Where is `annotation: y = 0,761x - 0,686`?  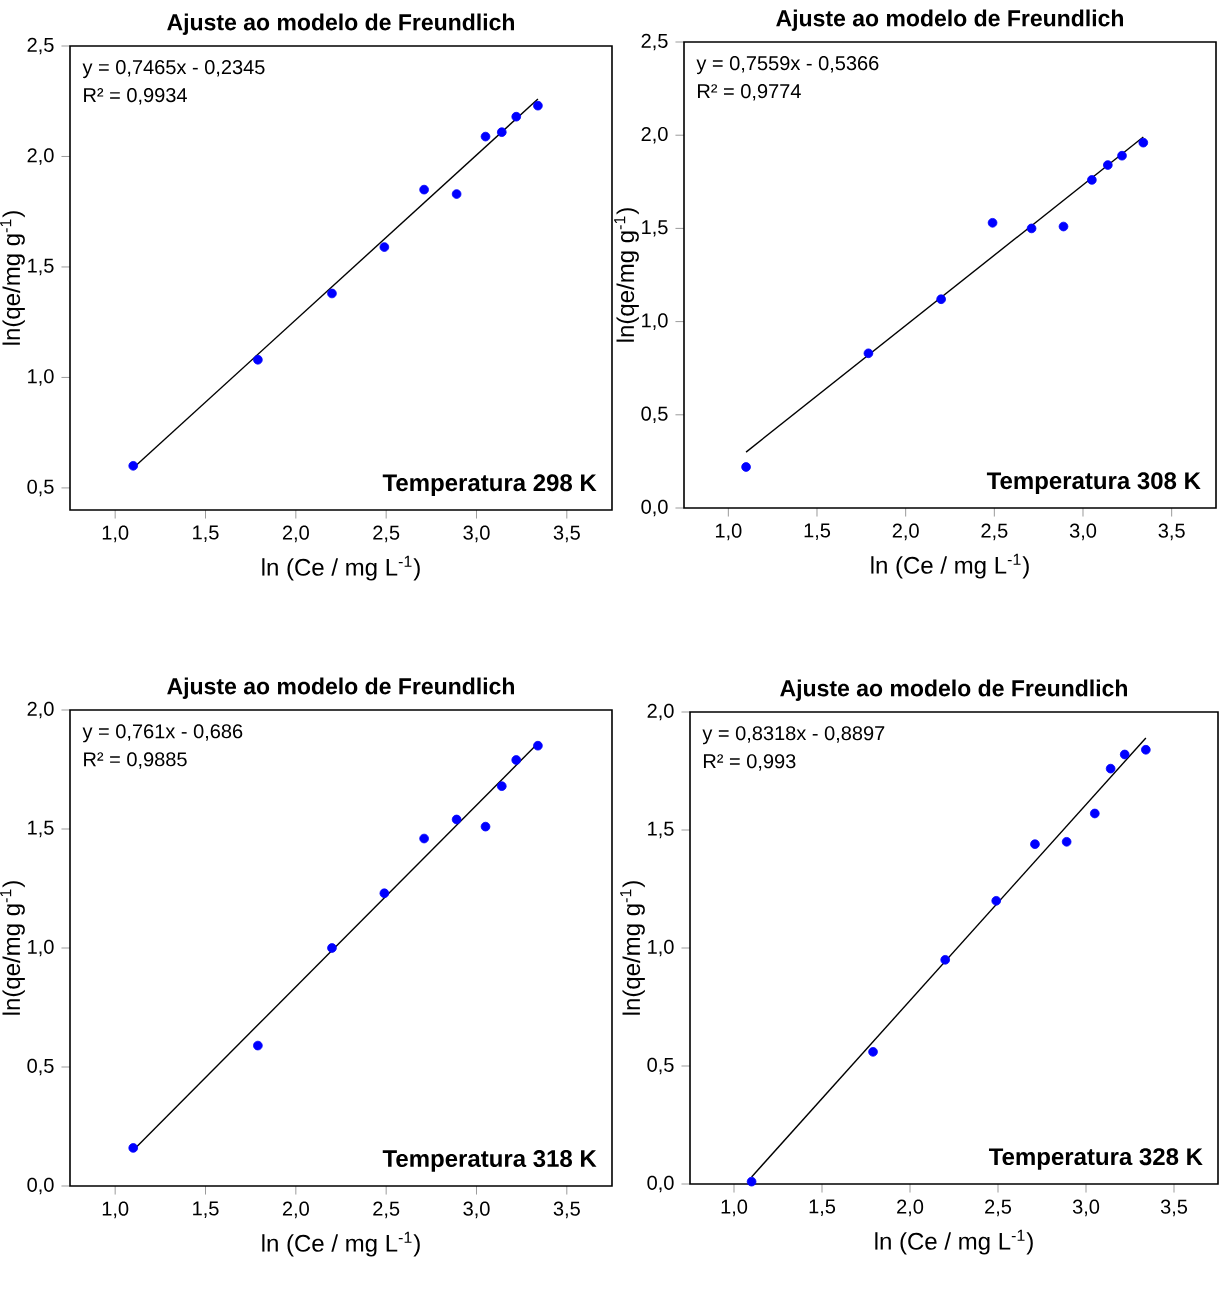 annotation: y = 0,761x - 0,686 is located at coordinates (162, 733).